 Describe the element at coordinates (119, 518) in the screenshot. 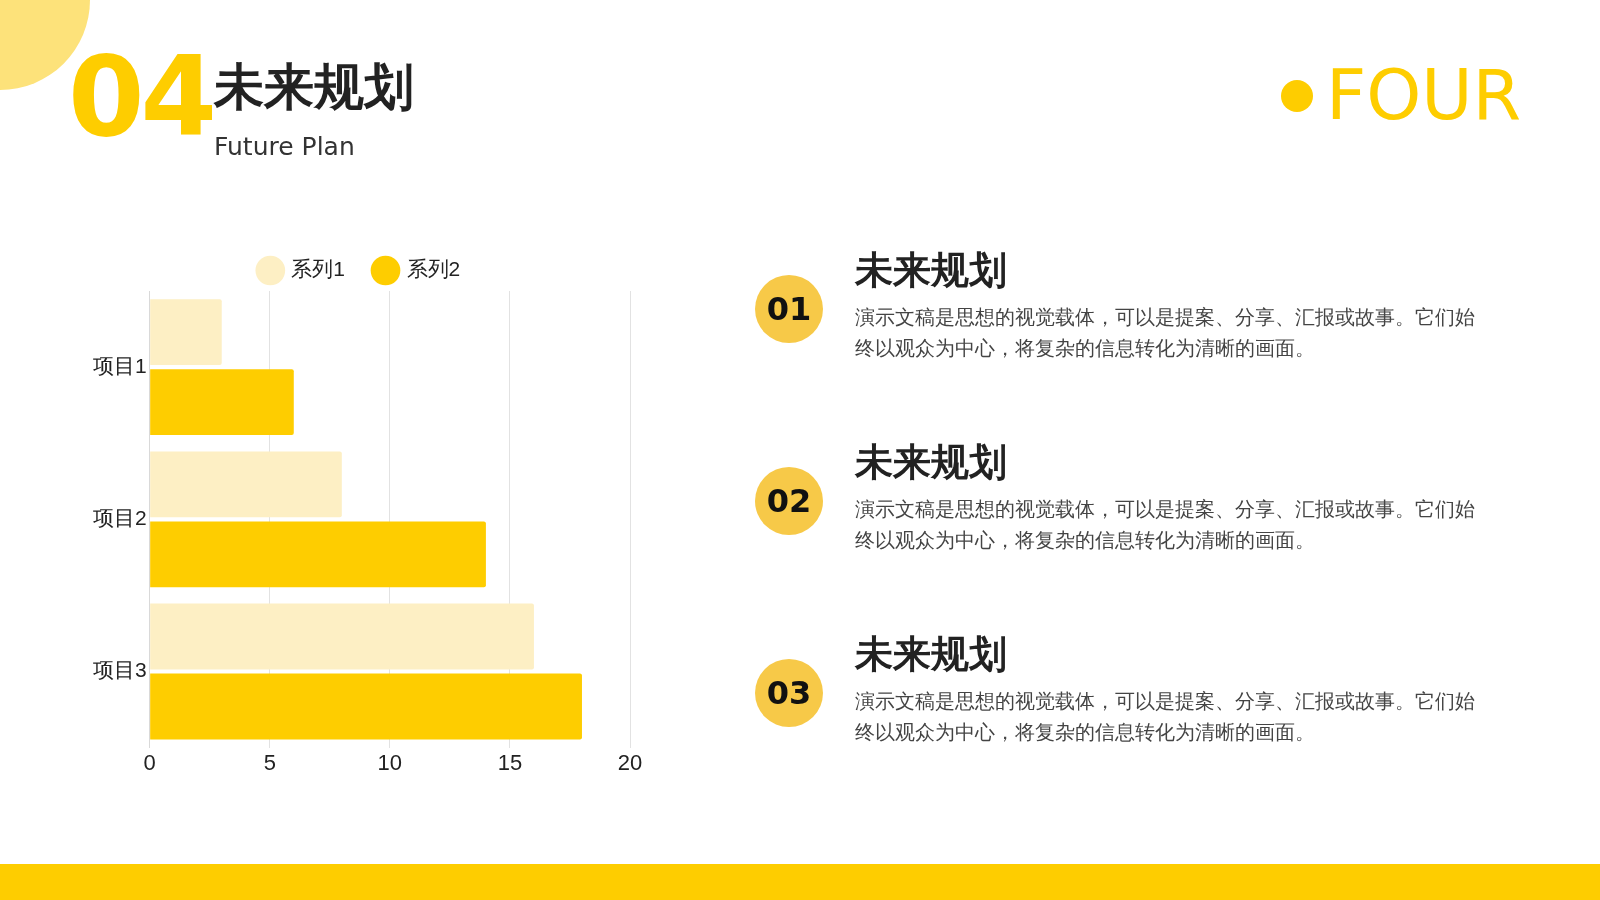

I see `y-tick-label: 项目2` at that location.